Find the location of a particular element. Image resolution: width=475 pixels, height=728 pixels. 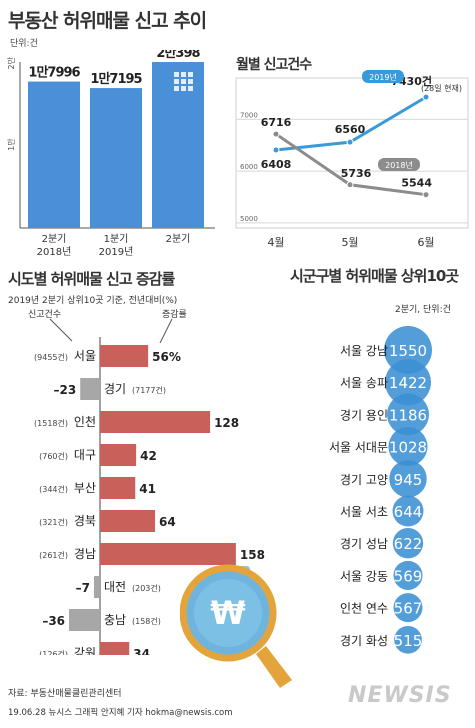

value-label: 56% is located at coordinates (166, 357).